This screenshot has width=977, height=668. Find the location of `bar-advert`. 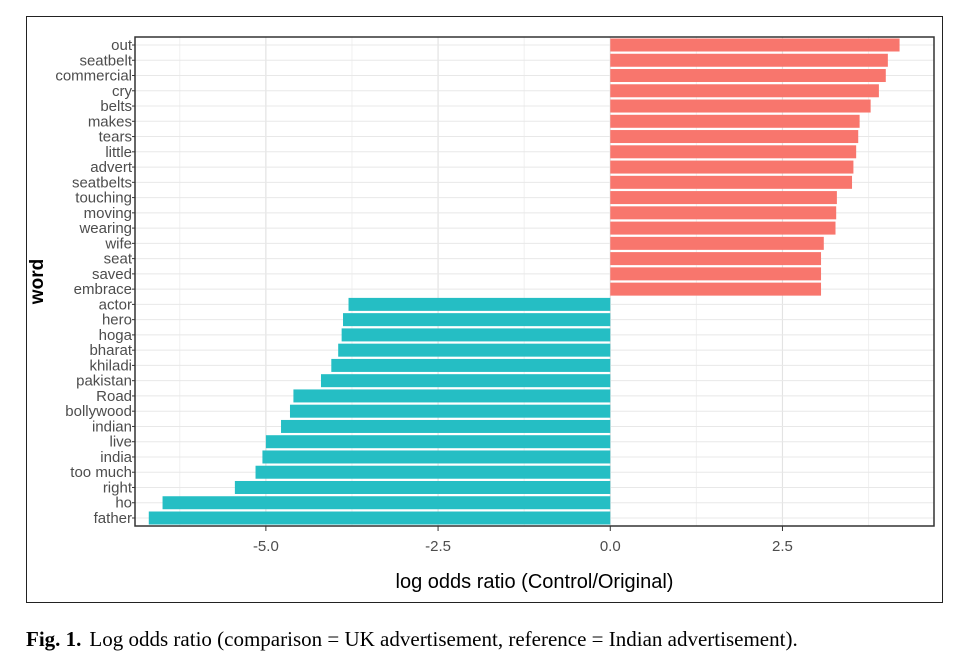

bar-advert is located at coordinates (732, 167).